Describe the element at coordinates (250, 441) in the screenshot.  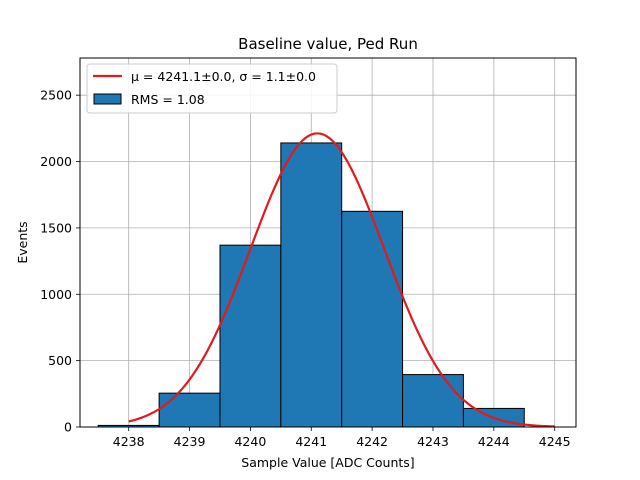
I see `x-tick-label: 4240` at that location.